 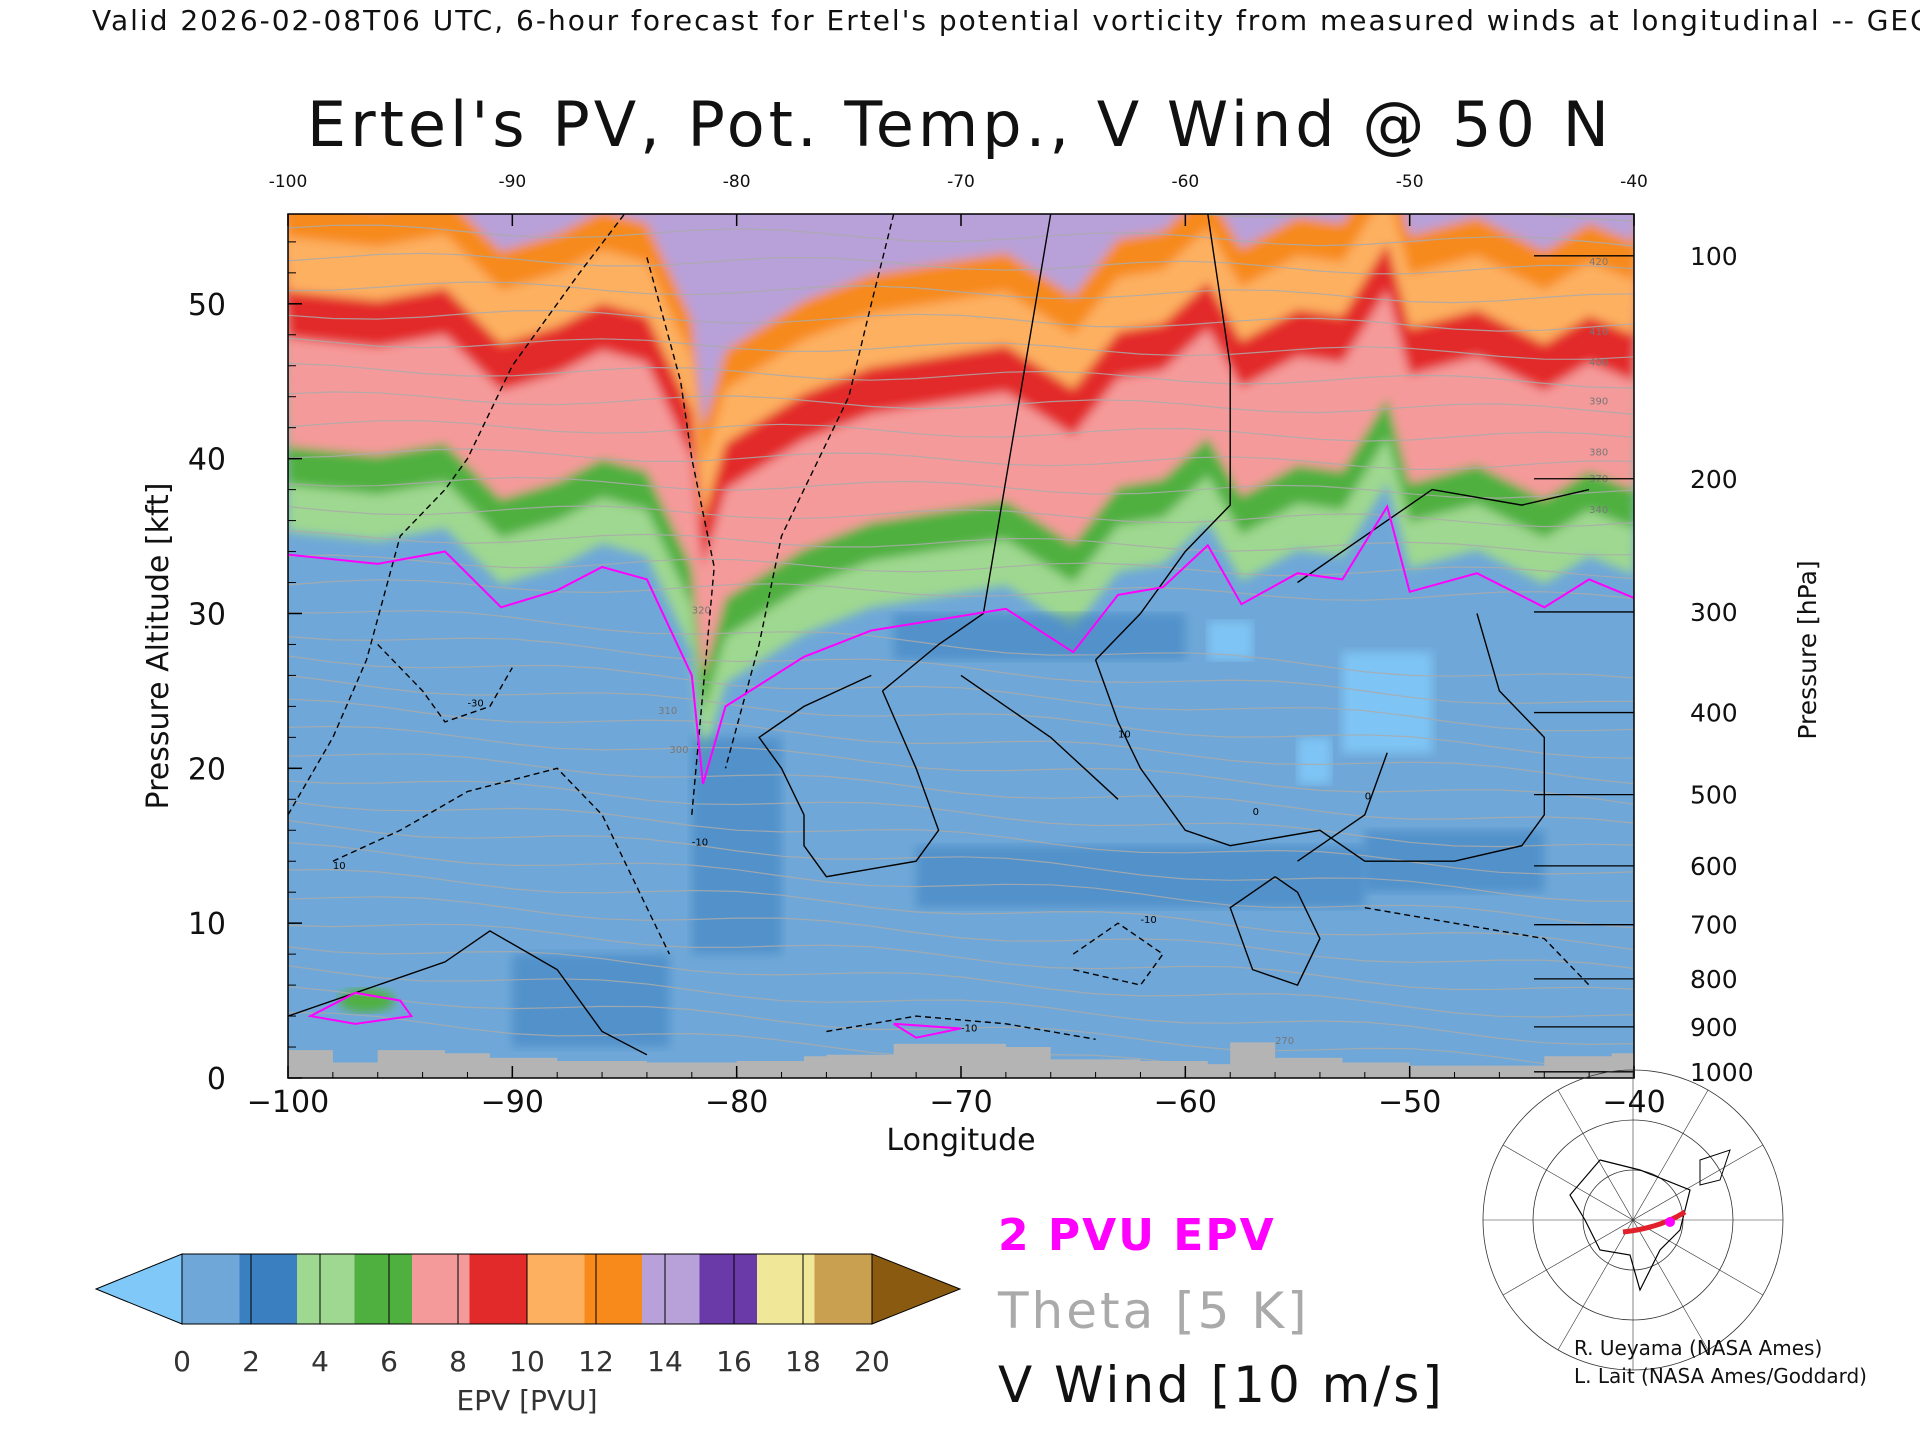 What do you see at coordinates (1598, 363) in the screenshot?
I see `theta-label: 400` at bounding box center [1598, 363].